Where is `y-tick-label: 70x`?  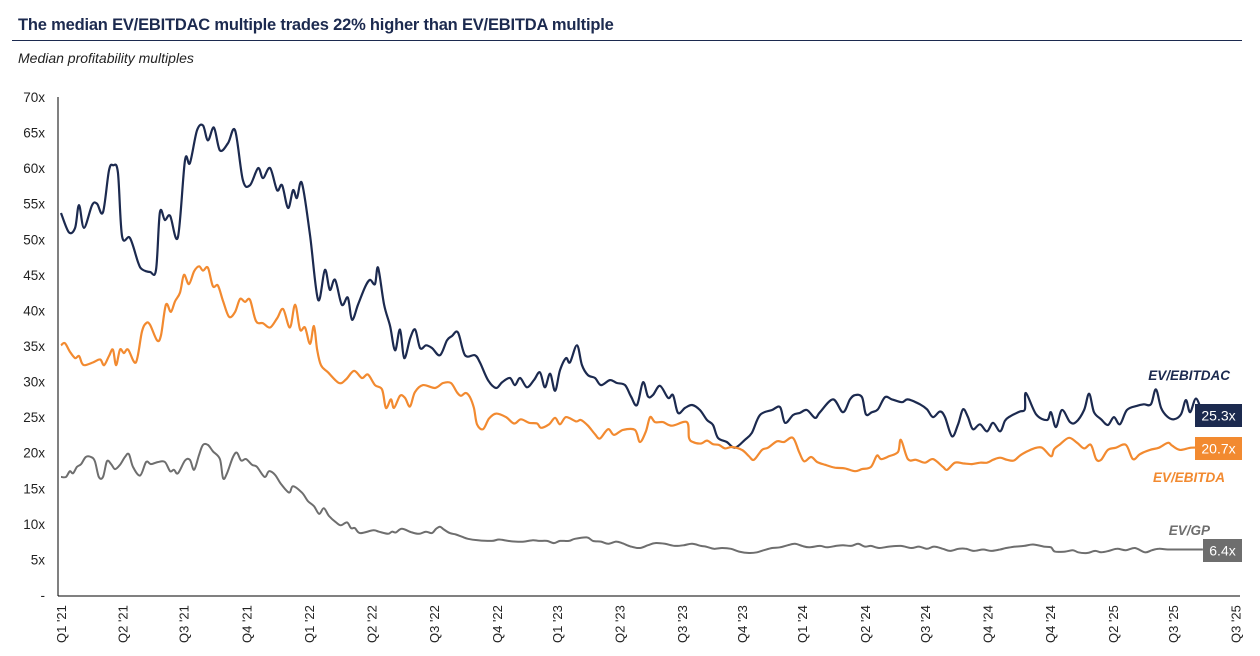 y-tick-label: 70x is located at coordinates (34, 97).